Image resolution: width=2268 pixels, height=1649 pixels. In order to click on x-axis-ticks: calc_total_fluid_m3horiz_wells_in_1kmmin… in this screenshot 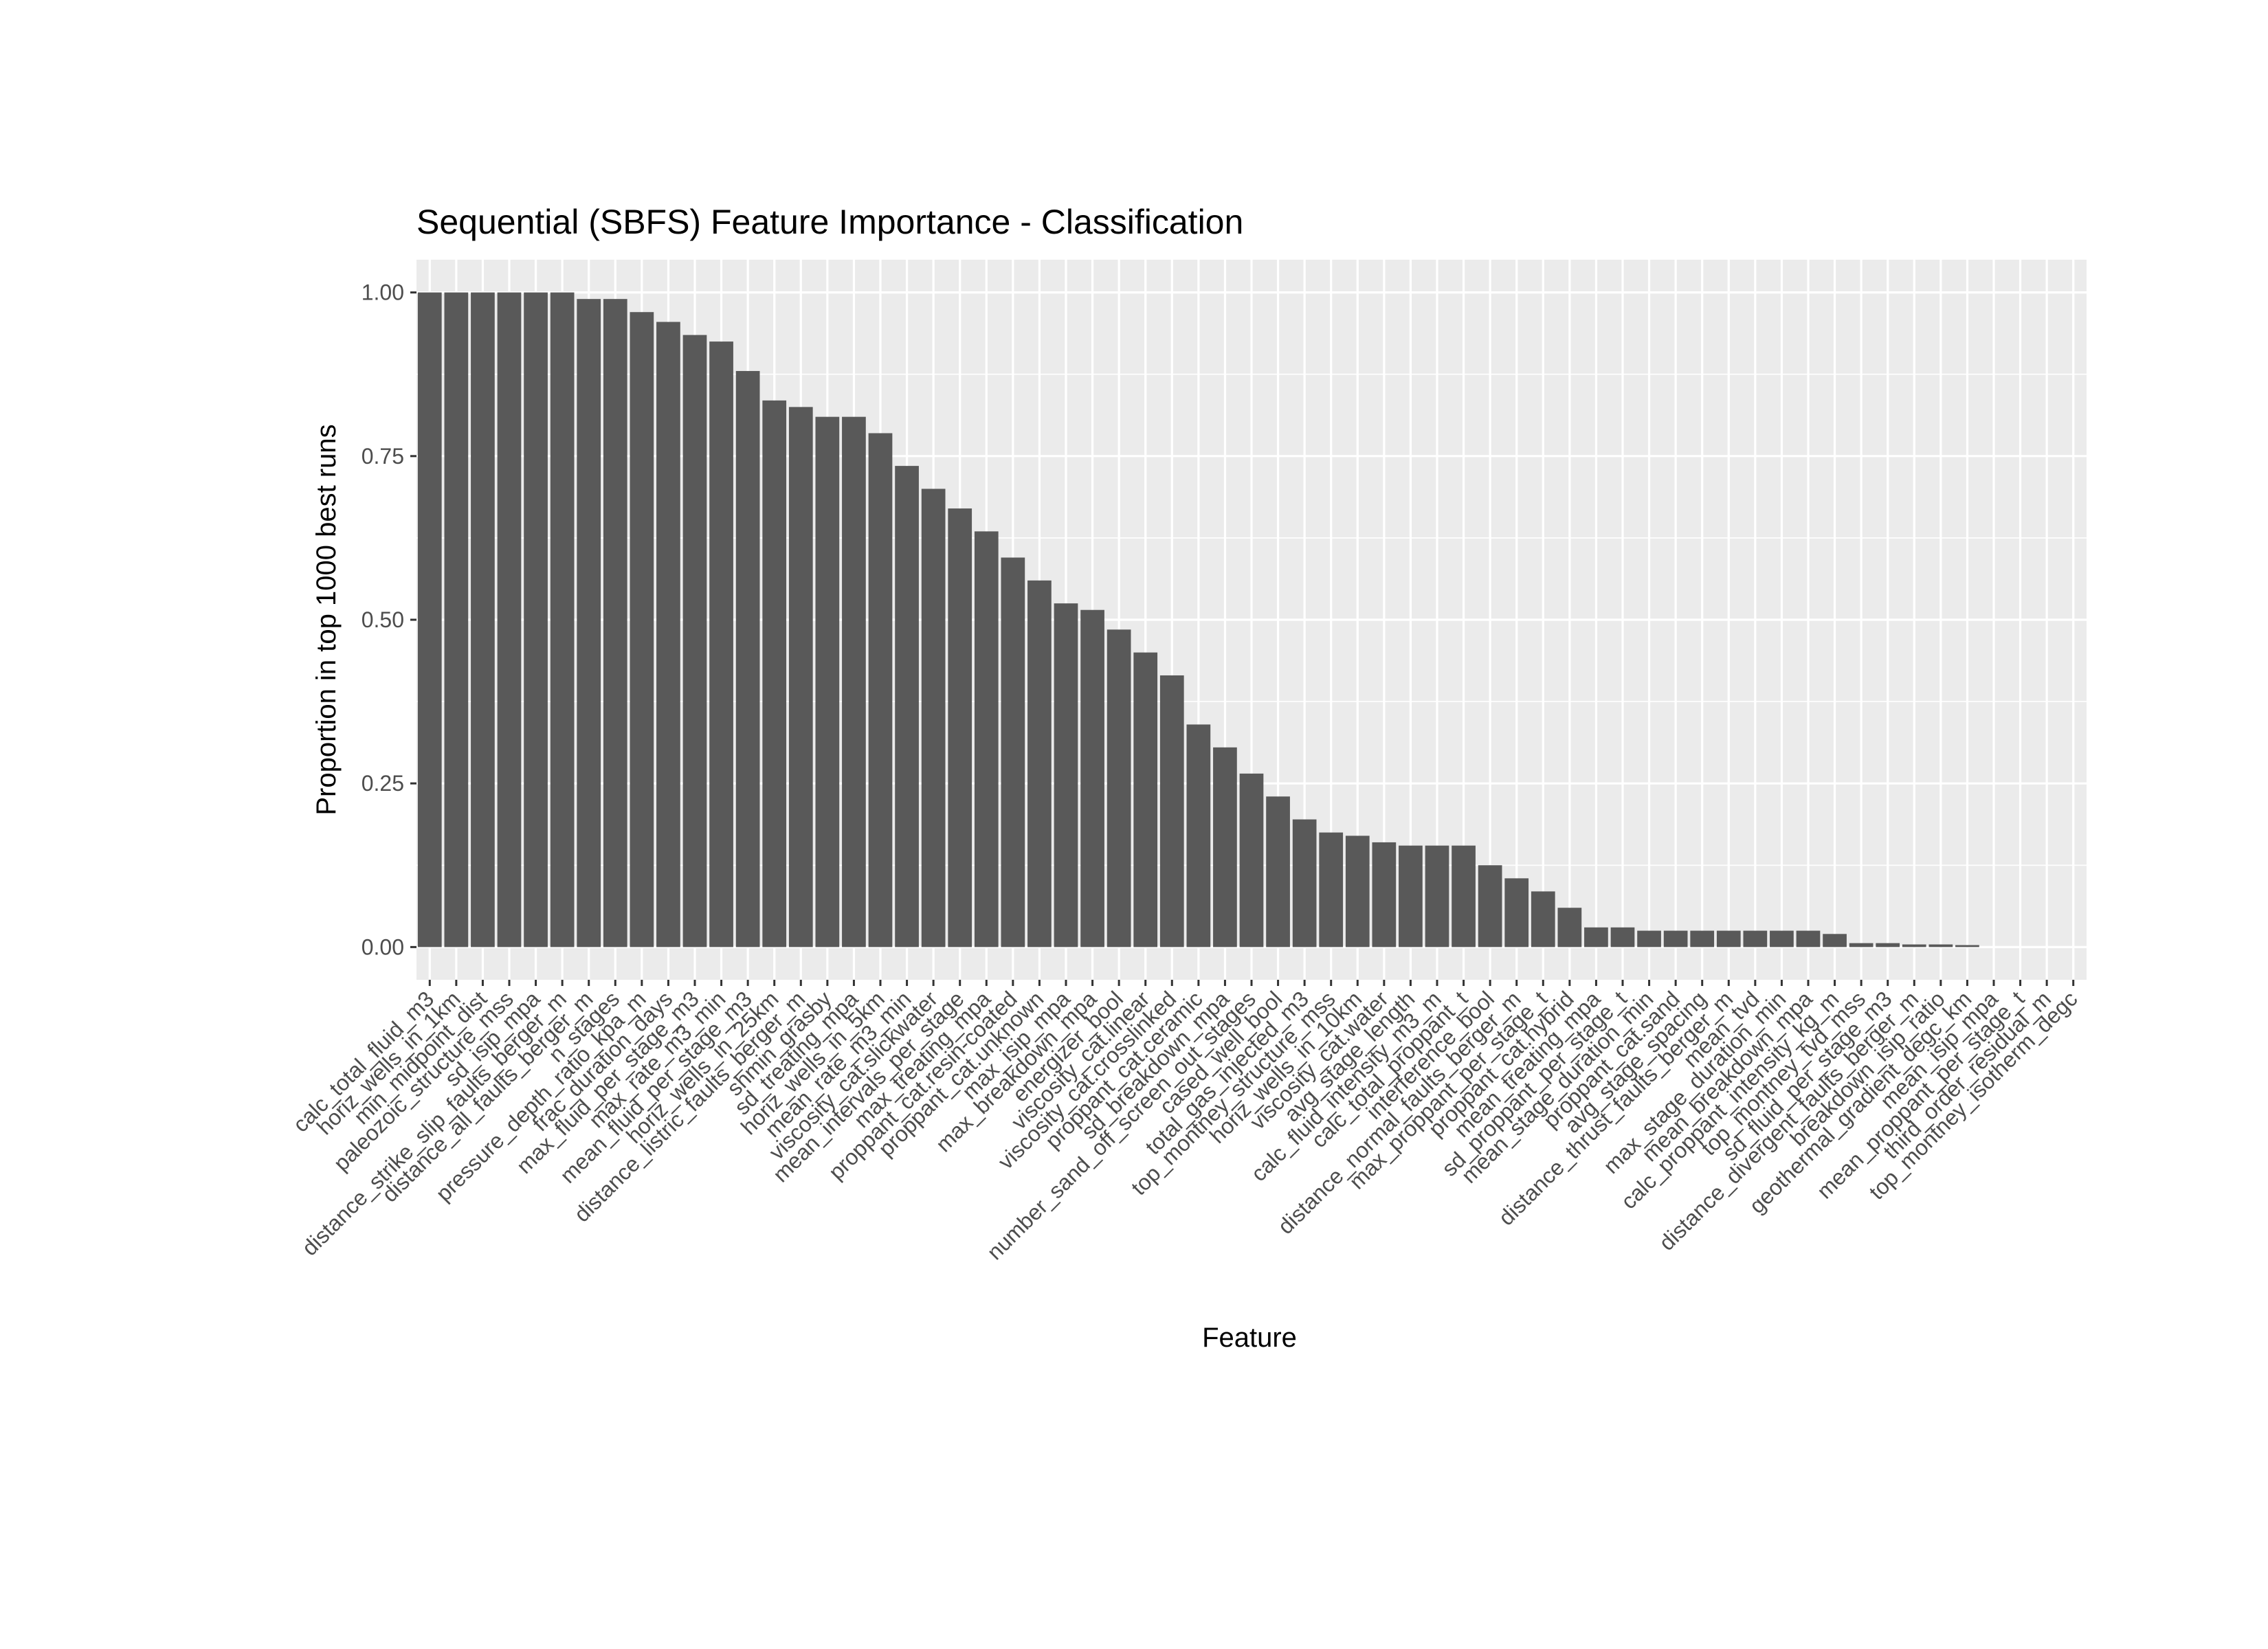, I will do `click(1185, 1122)`.